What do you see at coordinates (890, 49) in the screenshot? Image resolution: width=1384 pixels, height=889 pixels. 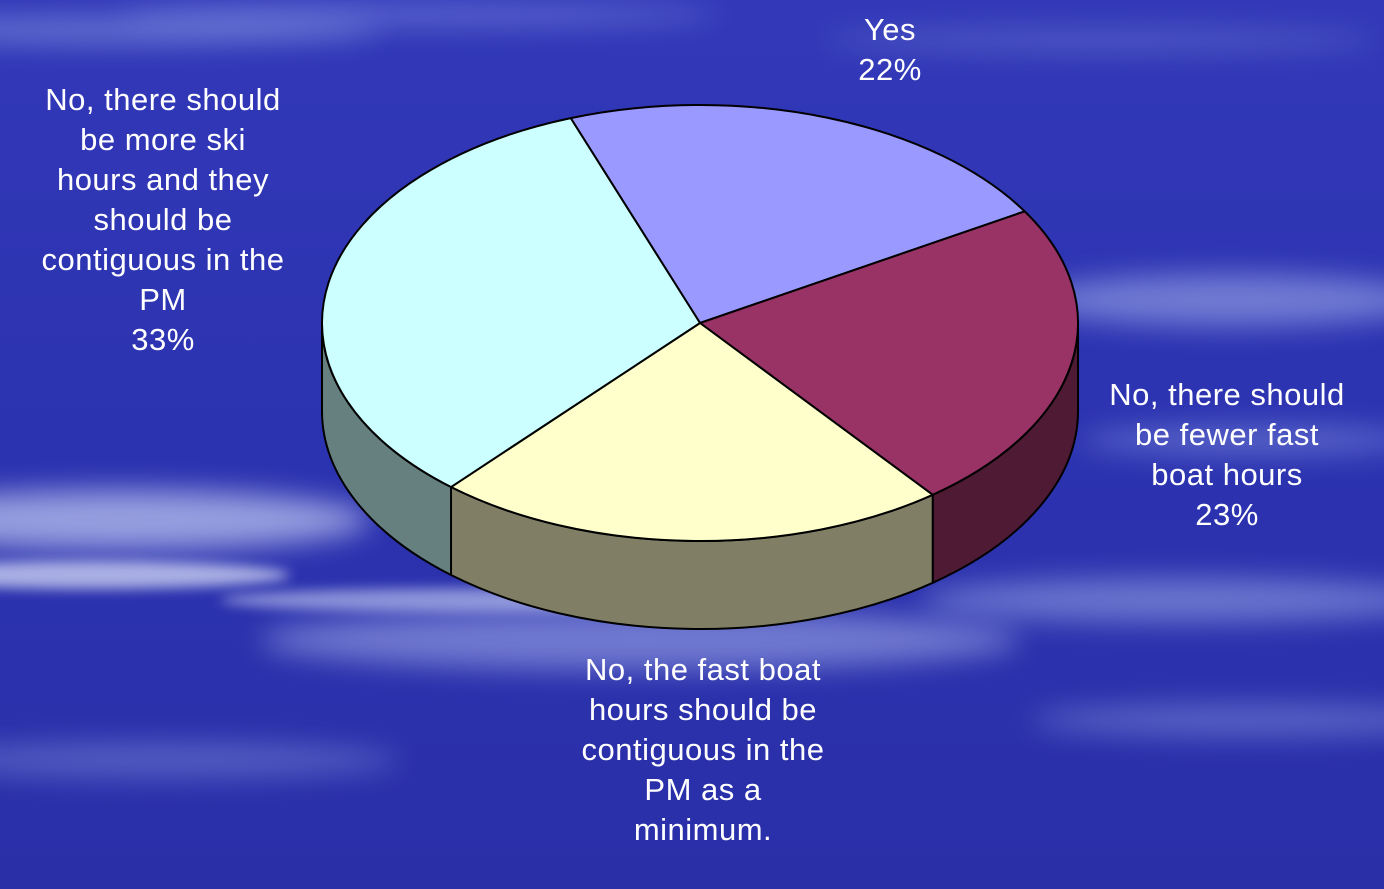 I see `label-yes: Yes 22%` at bounding box center [890, 49].